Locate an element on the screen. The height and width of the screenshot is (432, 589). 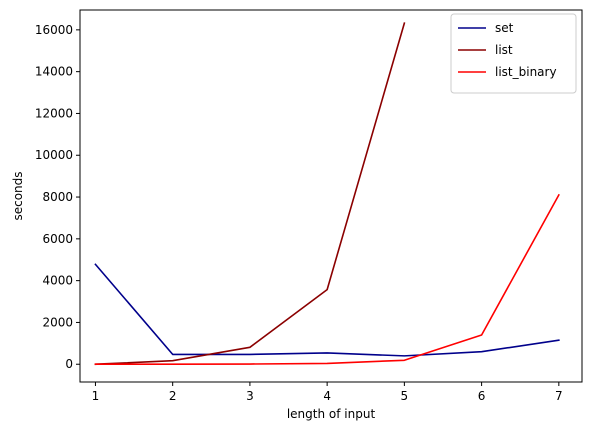
y-tick-label: 2000 is located at coordinates (57, 322).